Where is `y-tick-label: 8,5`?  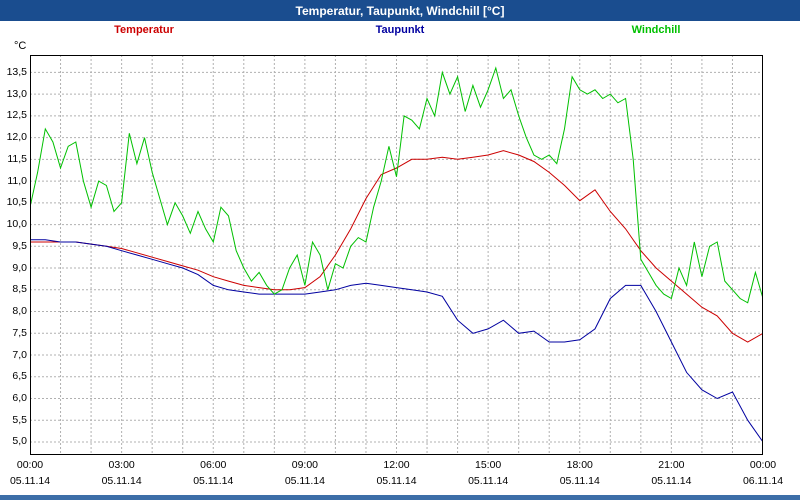
y-tick-label: 8,5 is located at coordinates (19, 289).